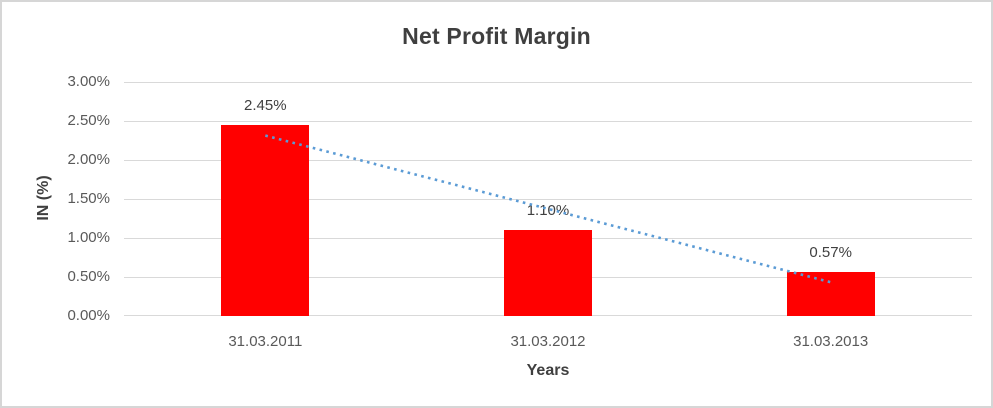 The width and height of the screenshot is (993, 408). What do you see at coordinates (830, 252) in the screenshot?
I see `bar-data-label: 0.57%` at bounding box center [830, 252].